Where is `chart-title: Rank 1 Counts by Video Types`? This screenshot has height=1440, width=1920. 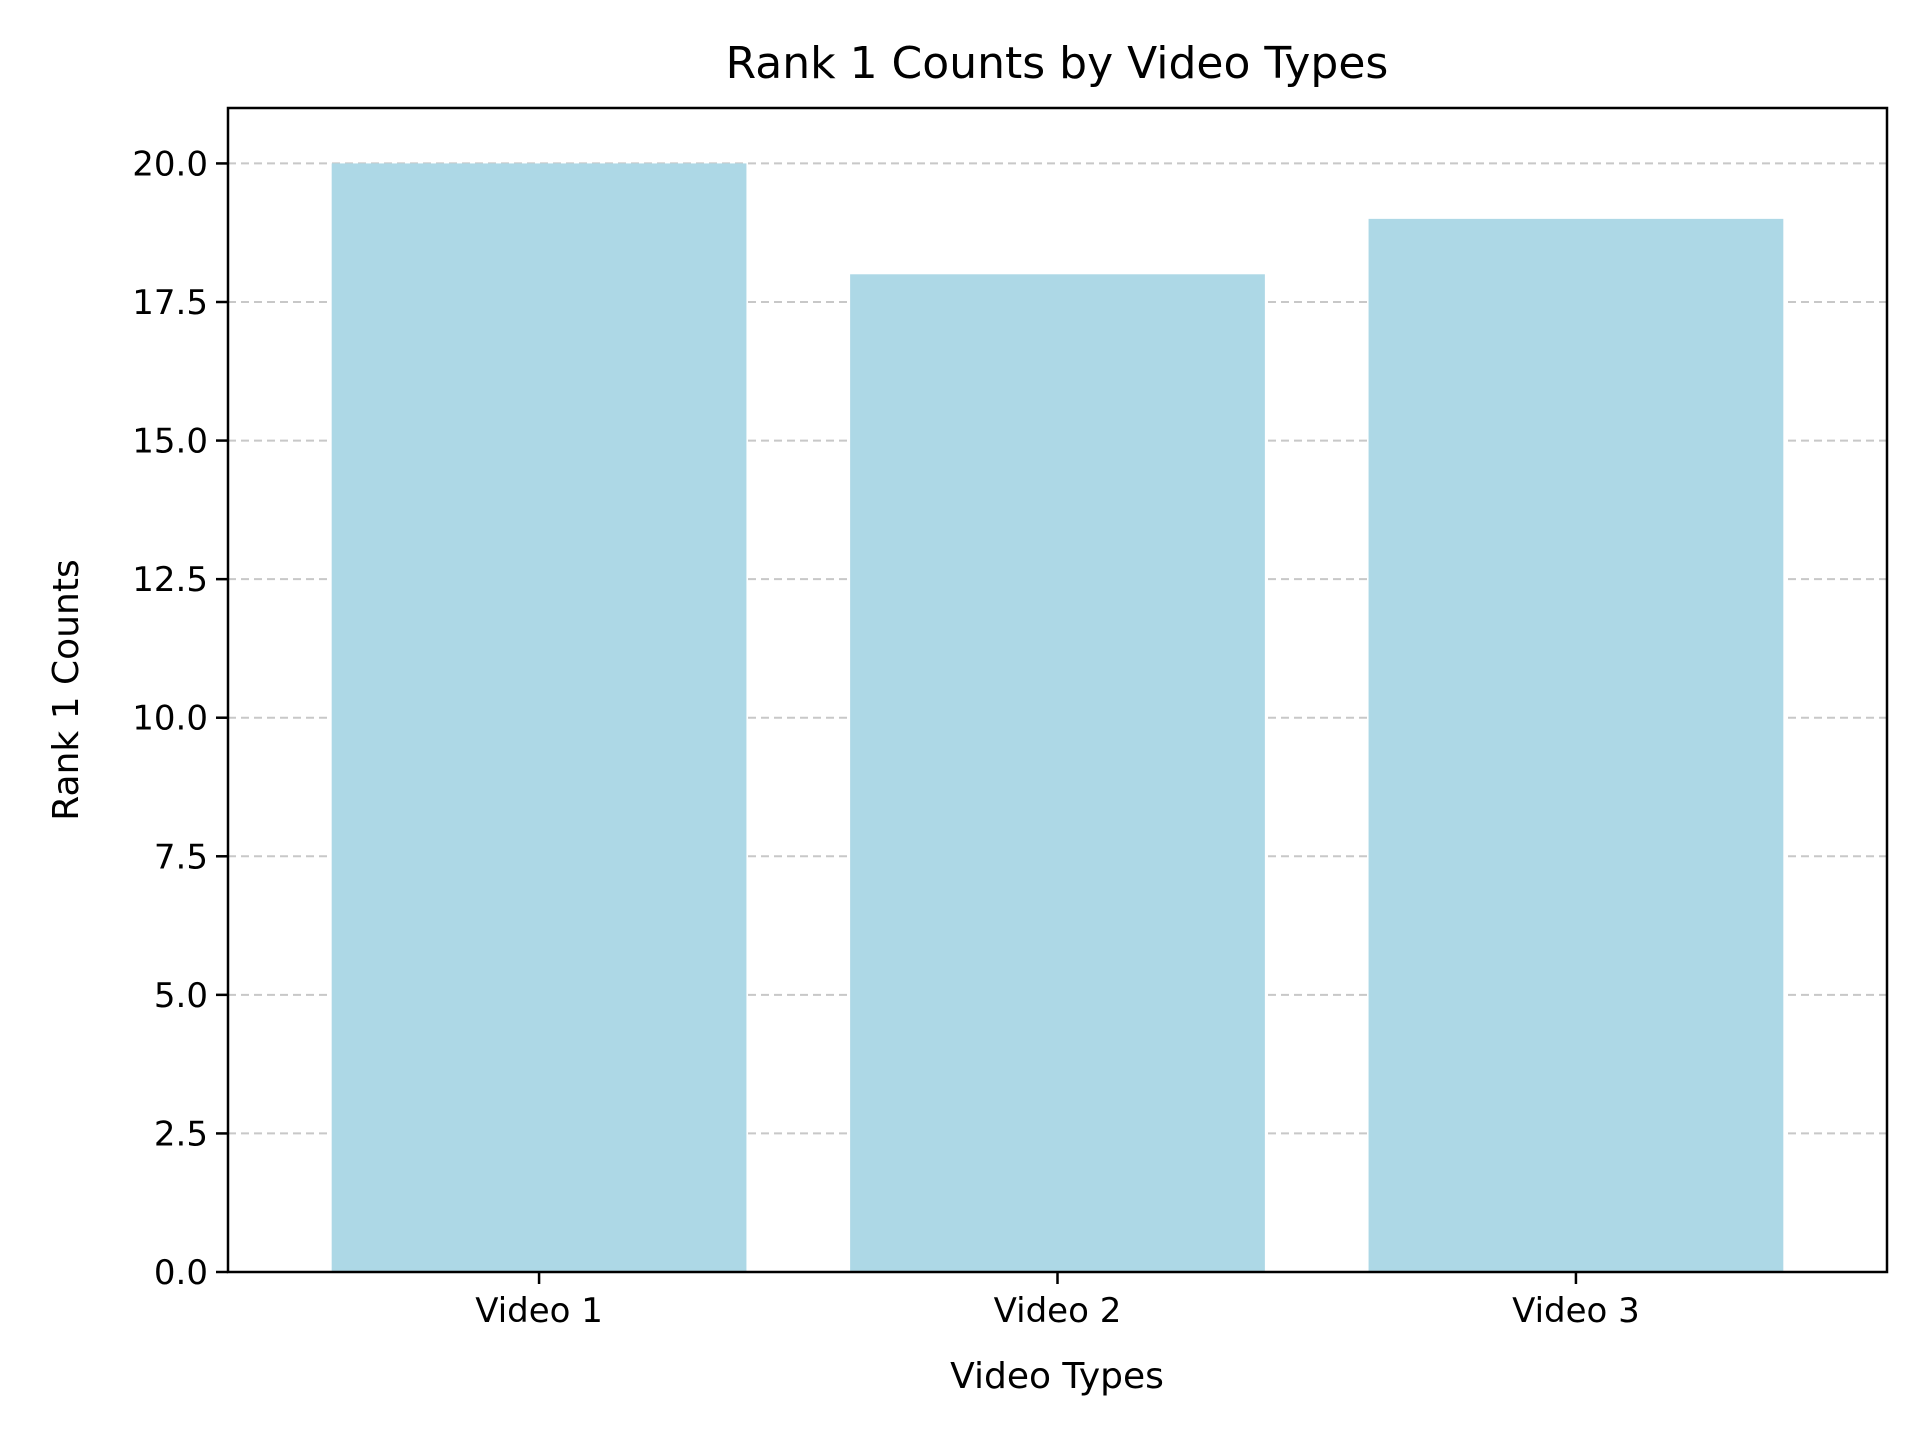 chart-title: Rank 1 Counts by Video Types is located at coordinates (1057, 63).